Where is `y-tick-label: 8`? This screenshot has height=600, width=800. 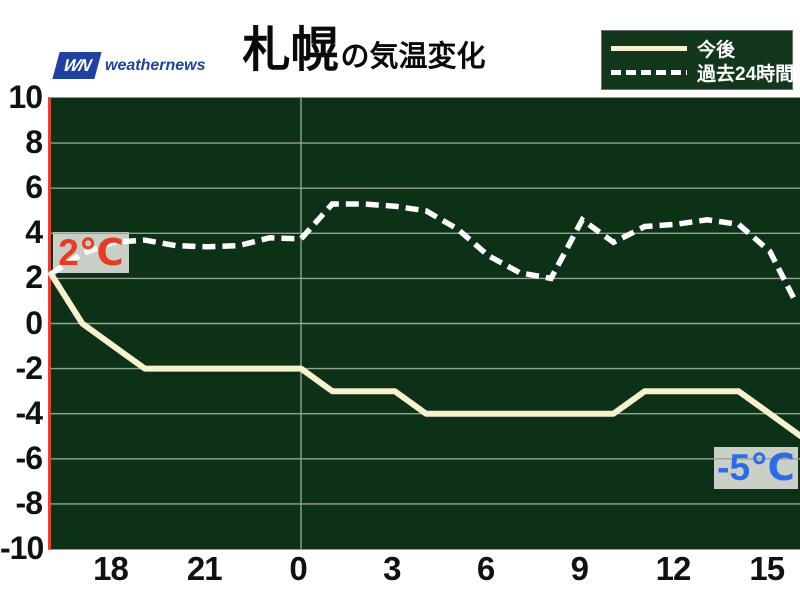 y-tick-label: 8 is located at coordinates (34, 142).